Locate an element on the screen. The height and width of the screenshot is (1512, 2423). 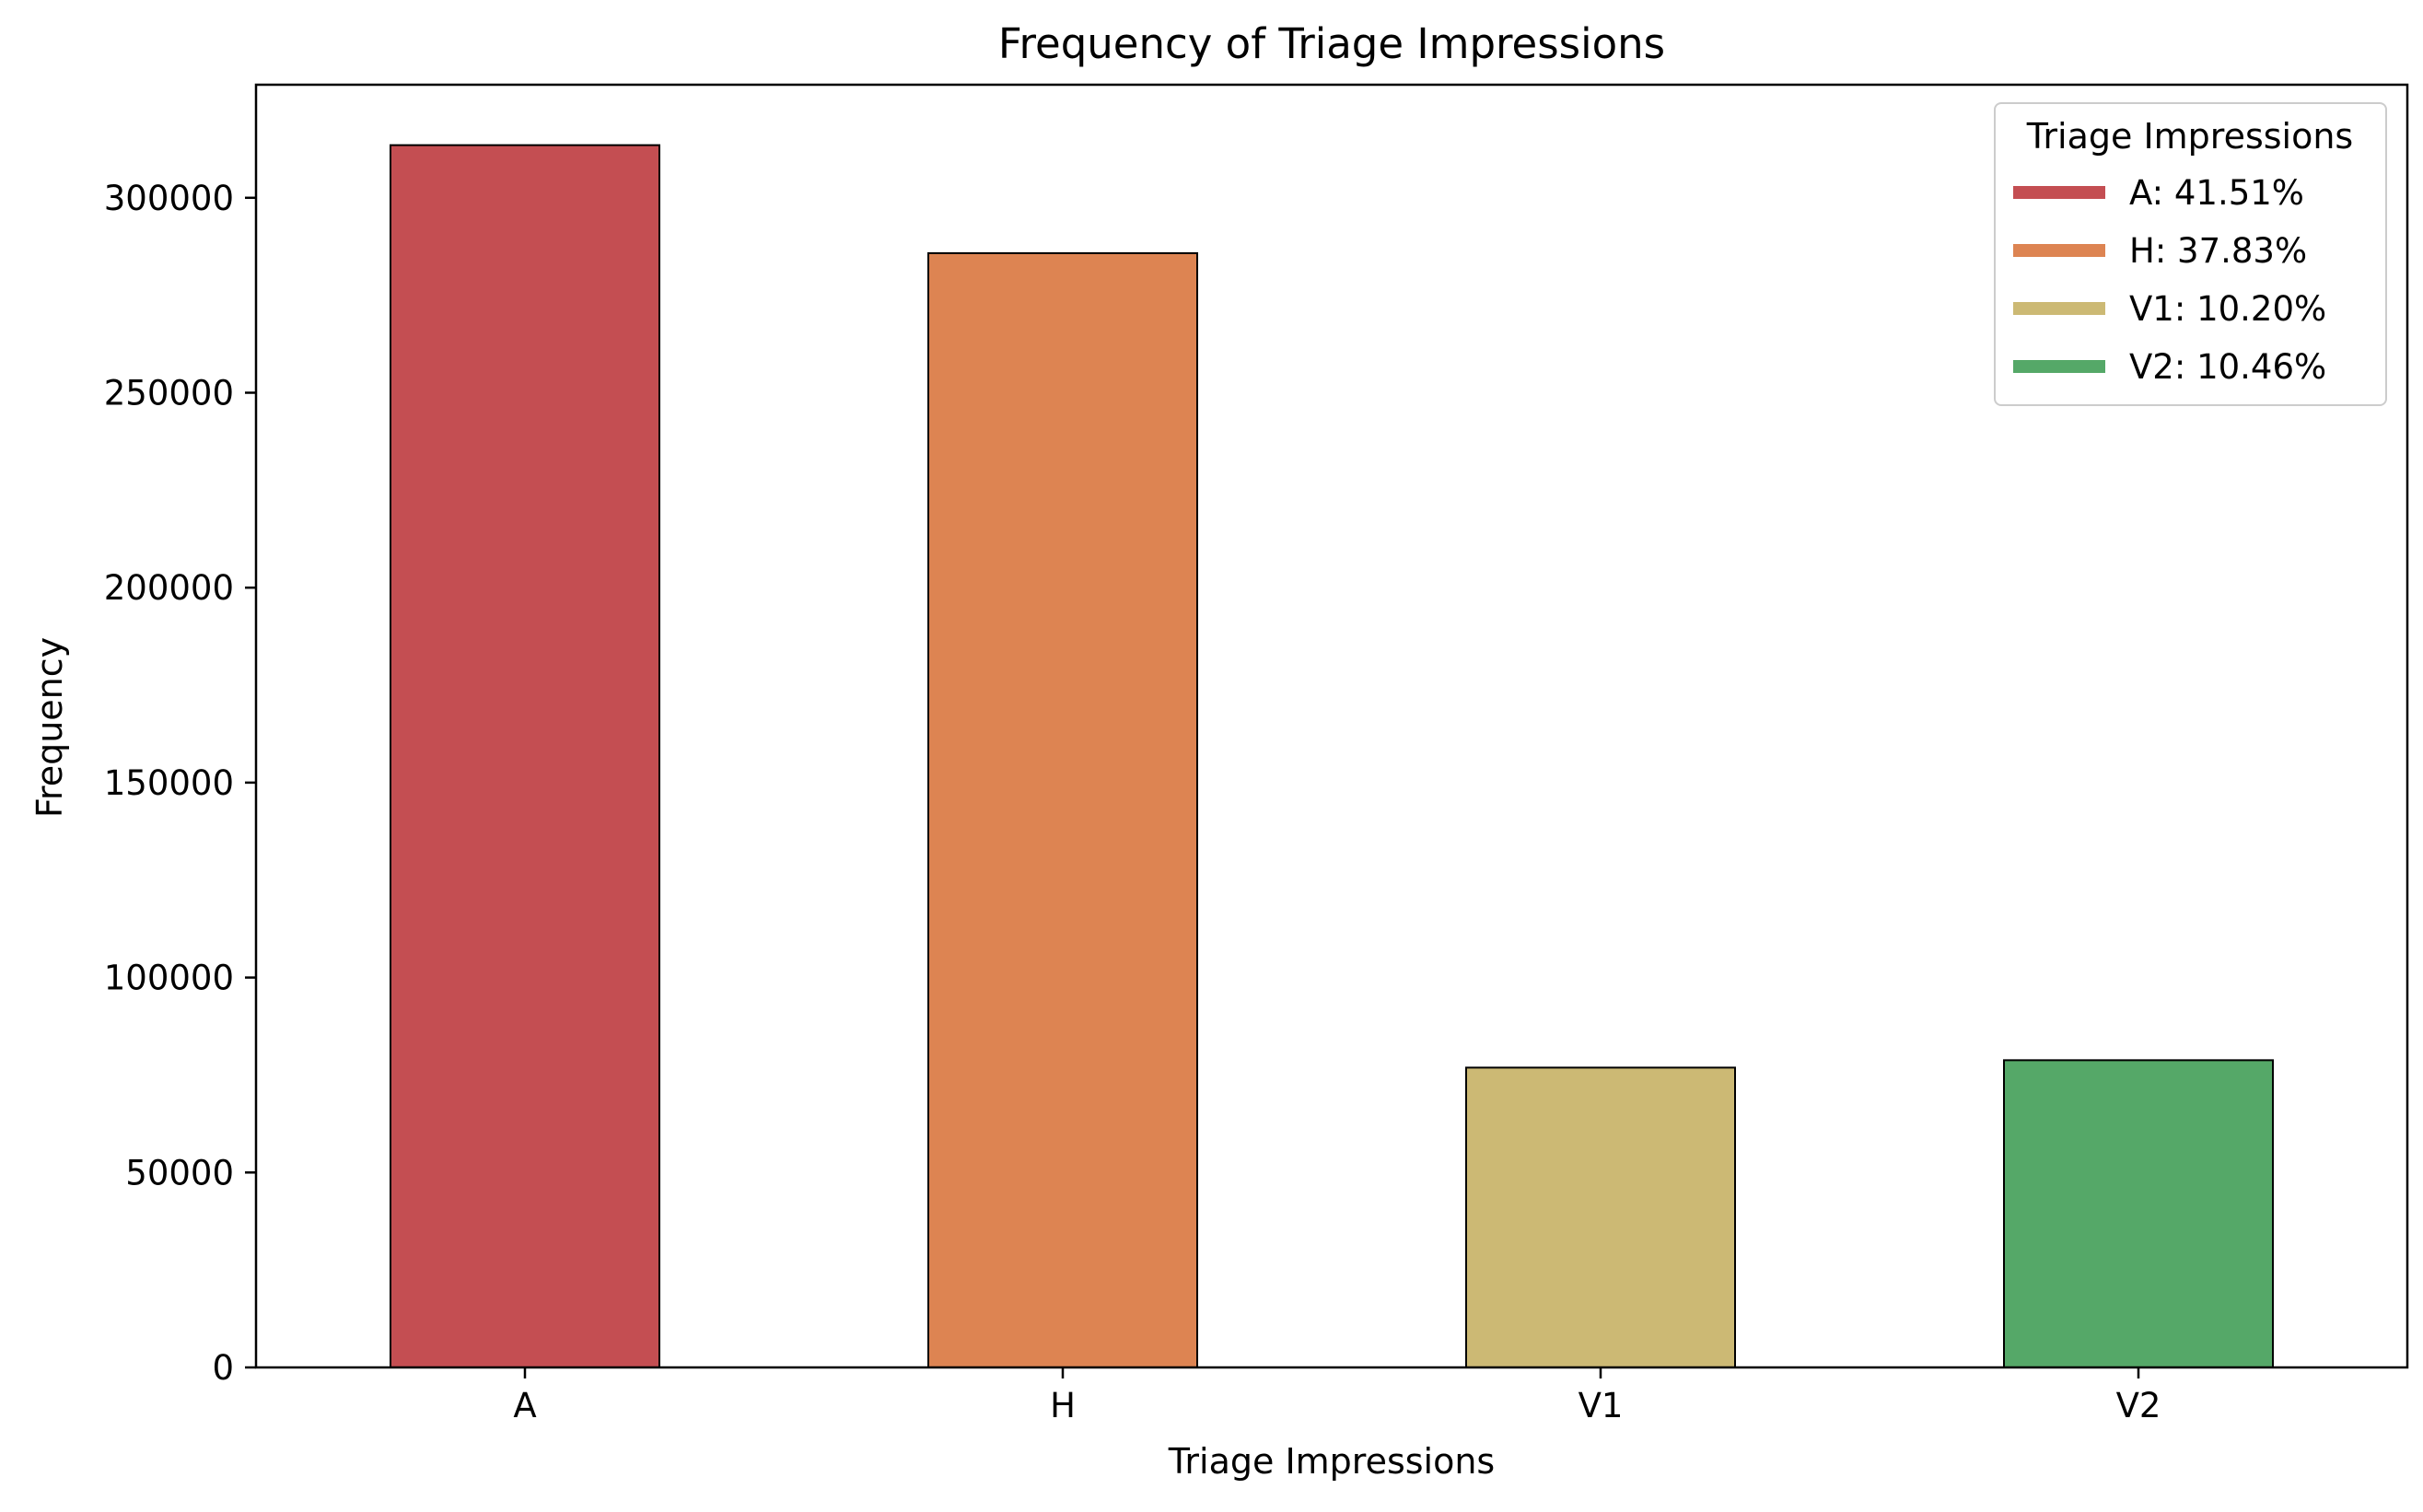
x-tick-label: H is located at coordinates (1063, 1405).